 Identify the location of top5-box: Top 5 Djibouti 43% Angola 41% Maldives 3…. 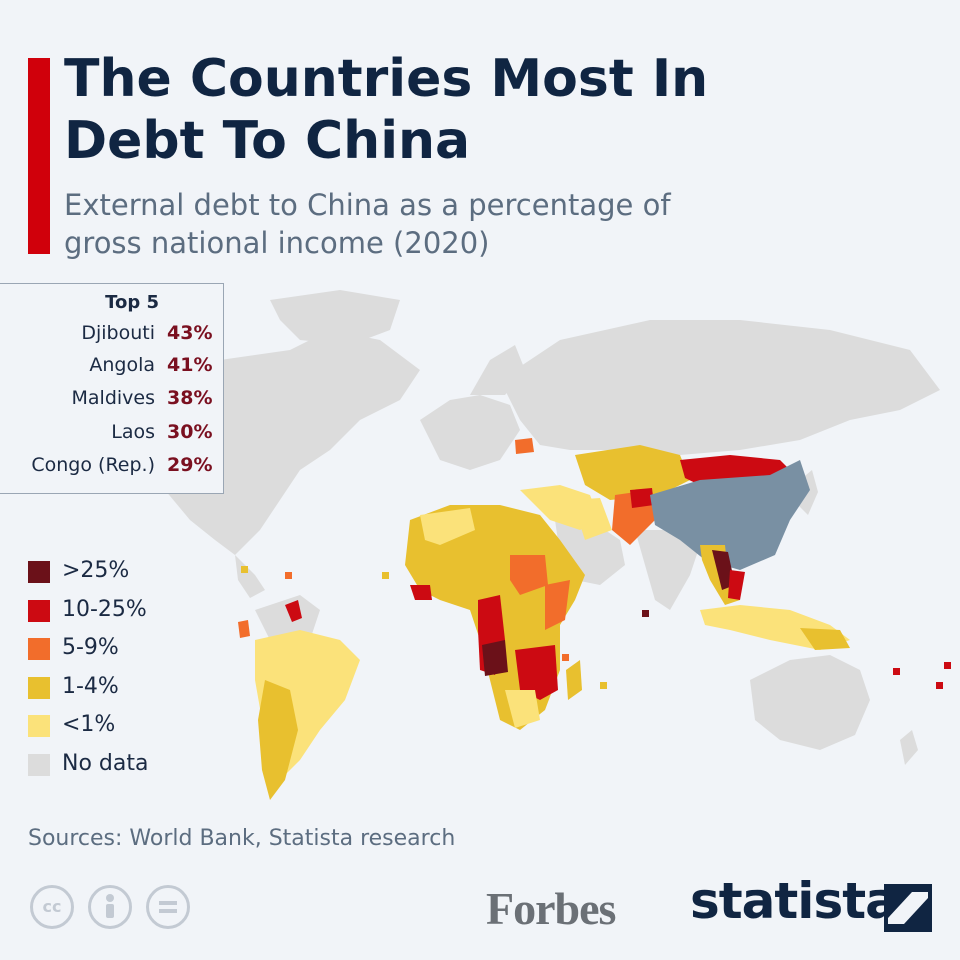
(112, 388).